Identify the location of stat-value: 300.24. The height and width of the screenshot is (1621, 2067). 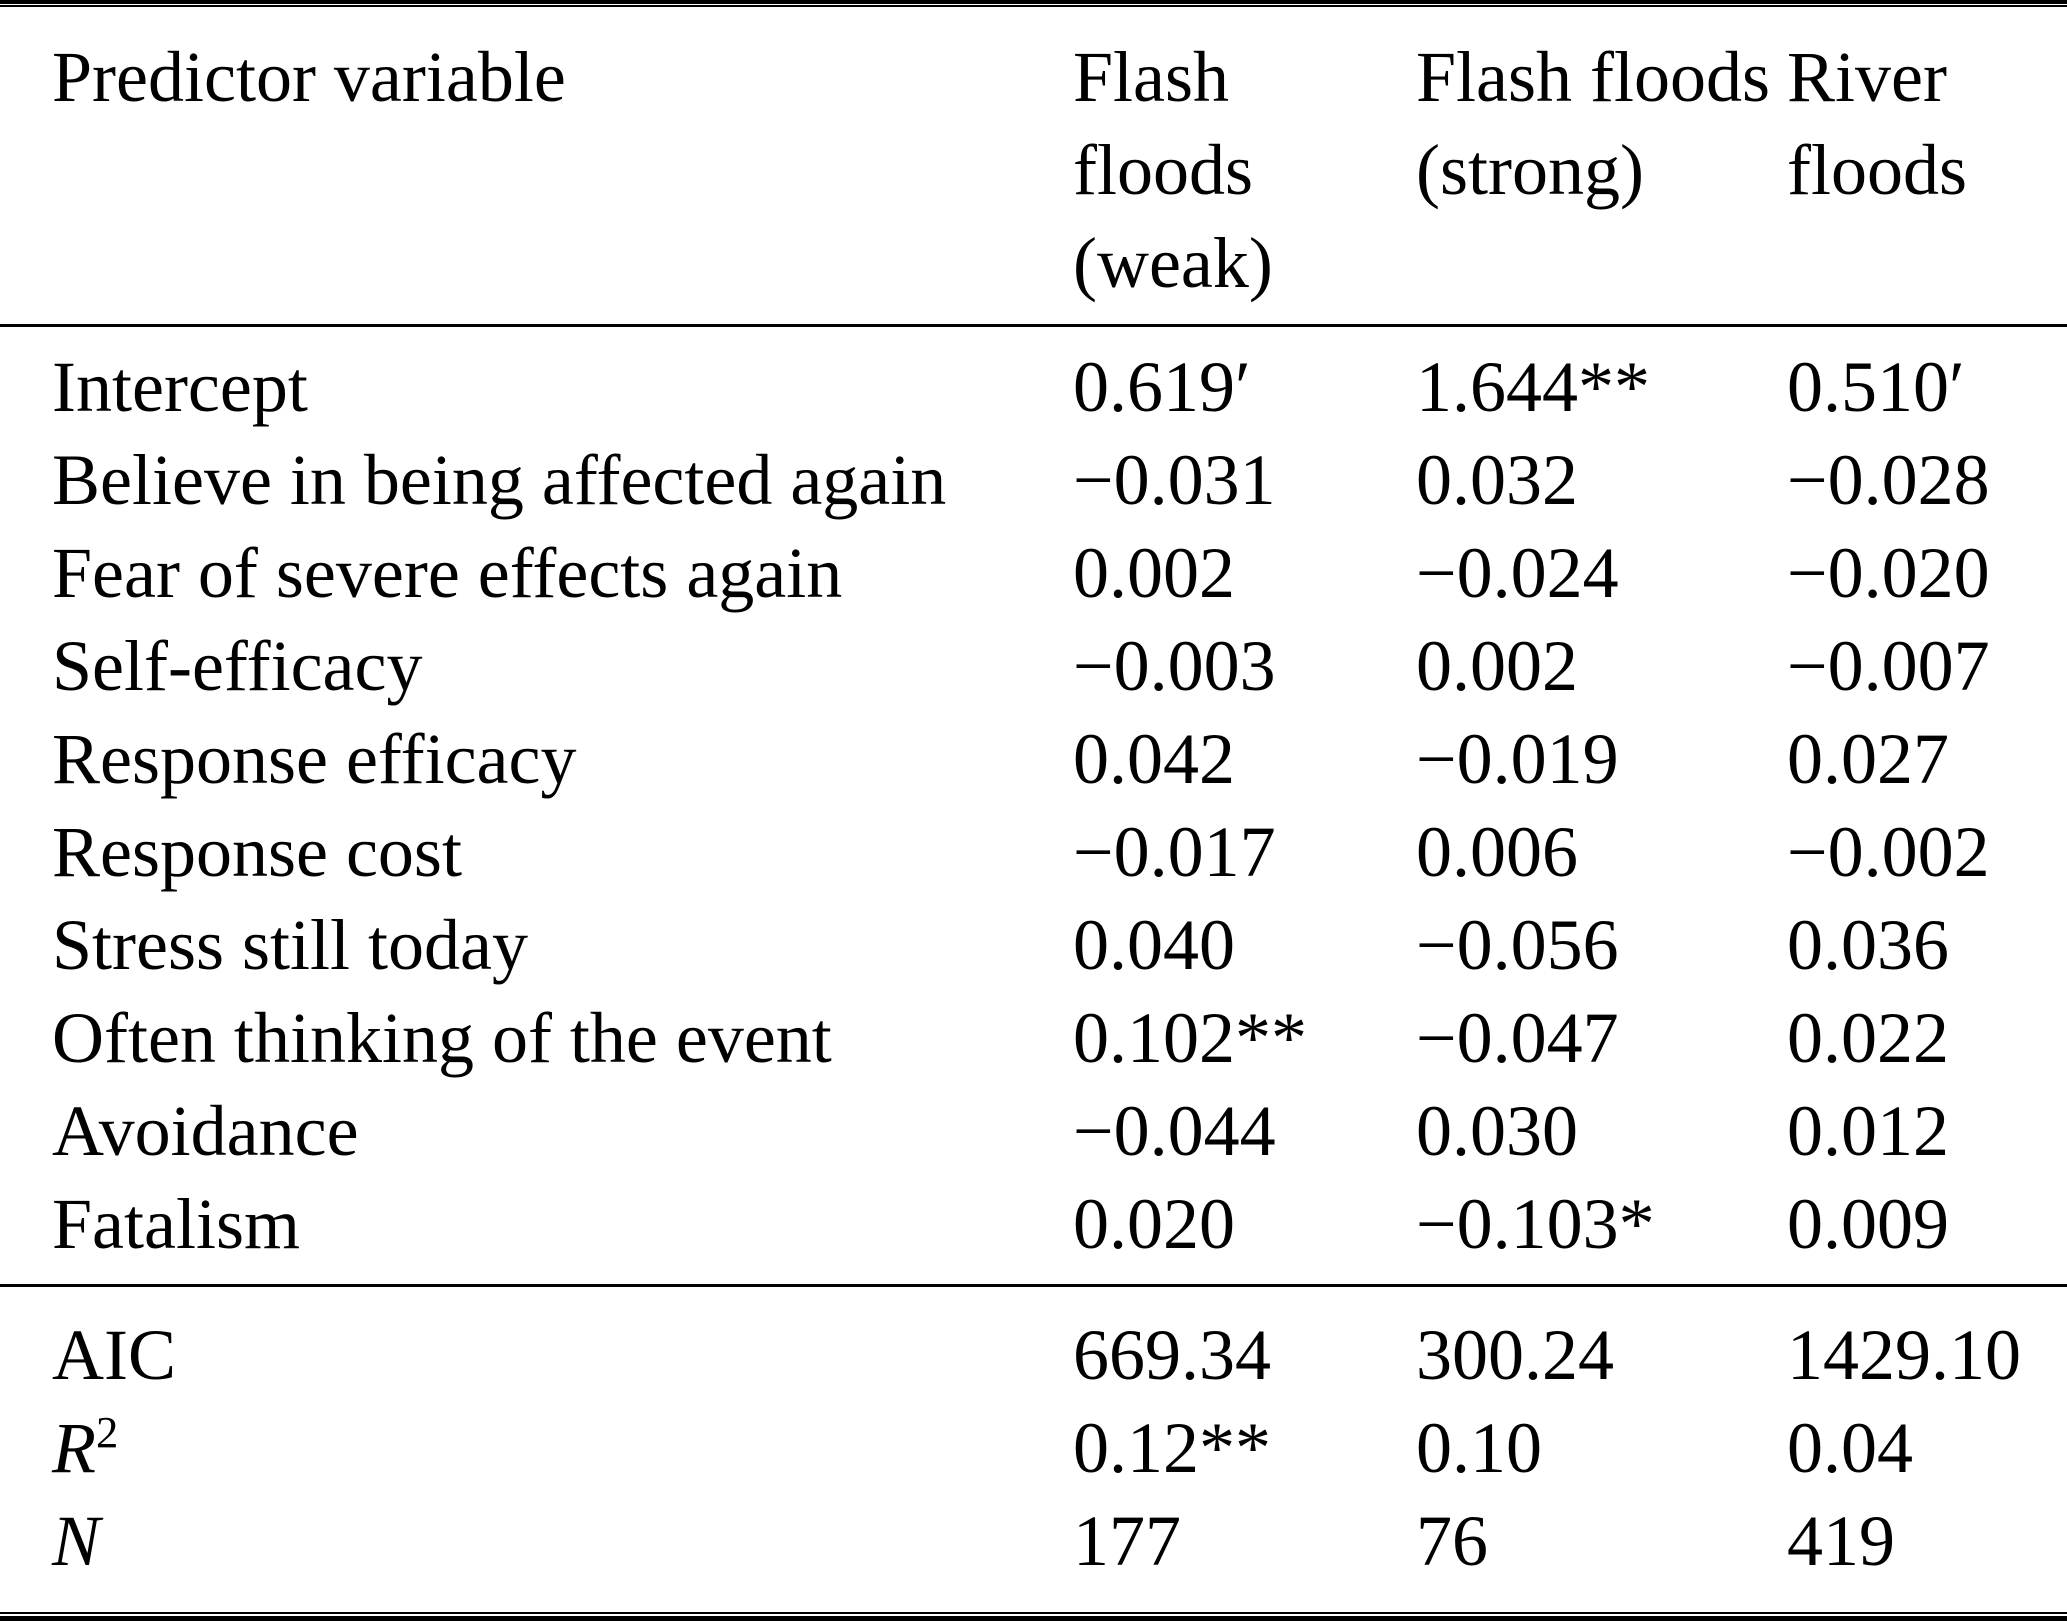
(1515, 1355).